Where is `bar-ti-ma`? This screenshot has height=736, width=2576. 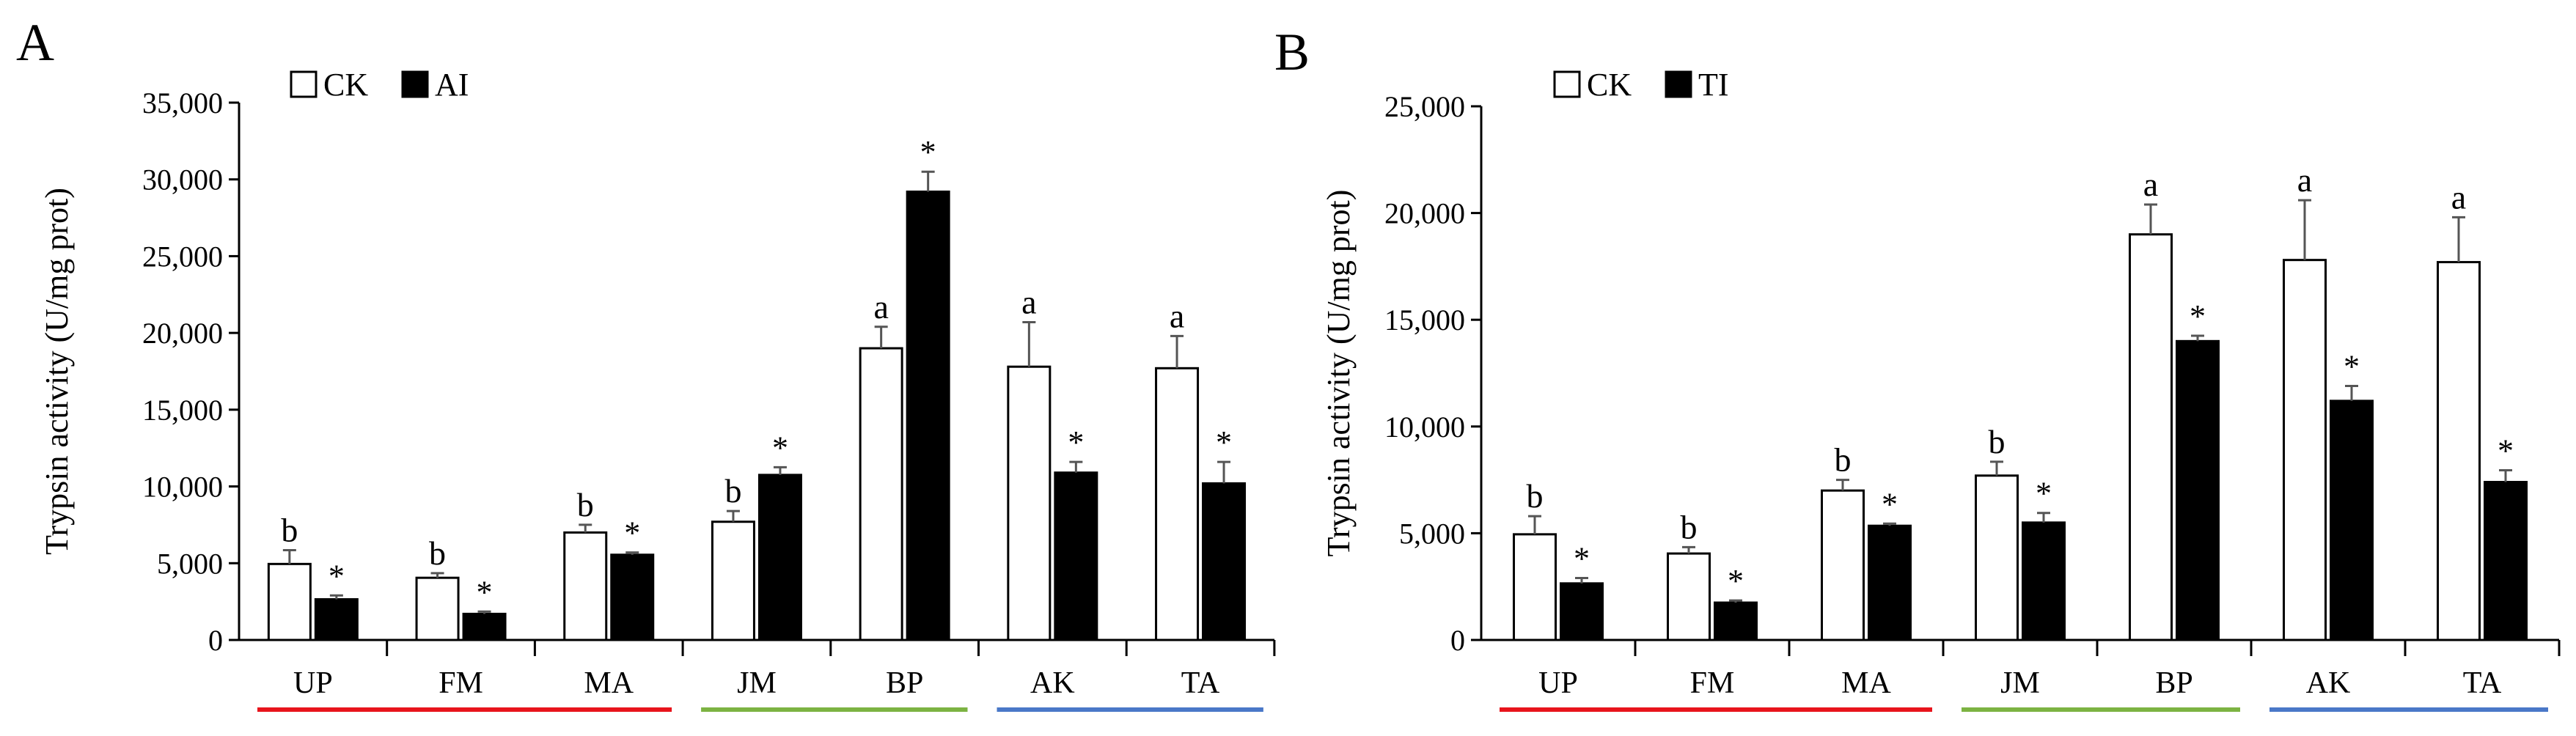 bar-ti-ma is located at coordinates (1890, 582).